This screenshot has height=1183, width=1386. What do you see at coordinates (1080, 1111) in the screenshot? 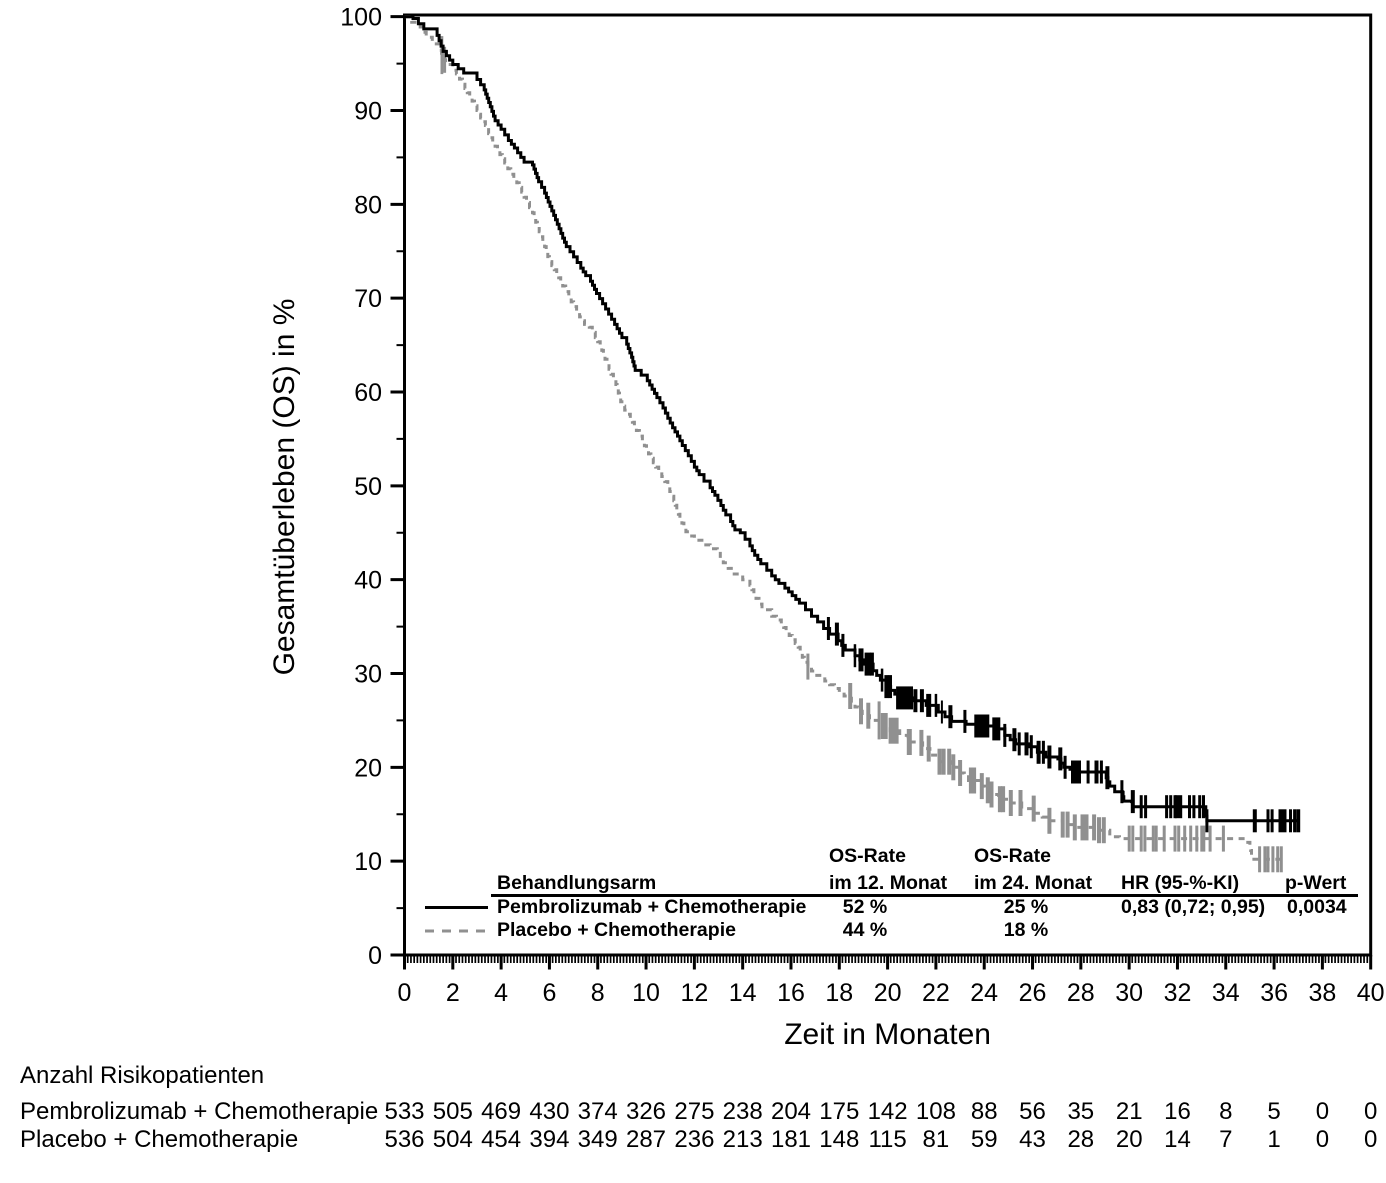
I see `svg-text: 35` at bounding box center [1080, 1111].